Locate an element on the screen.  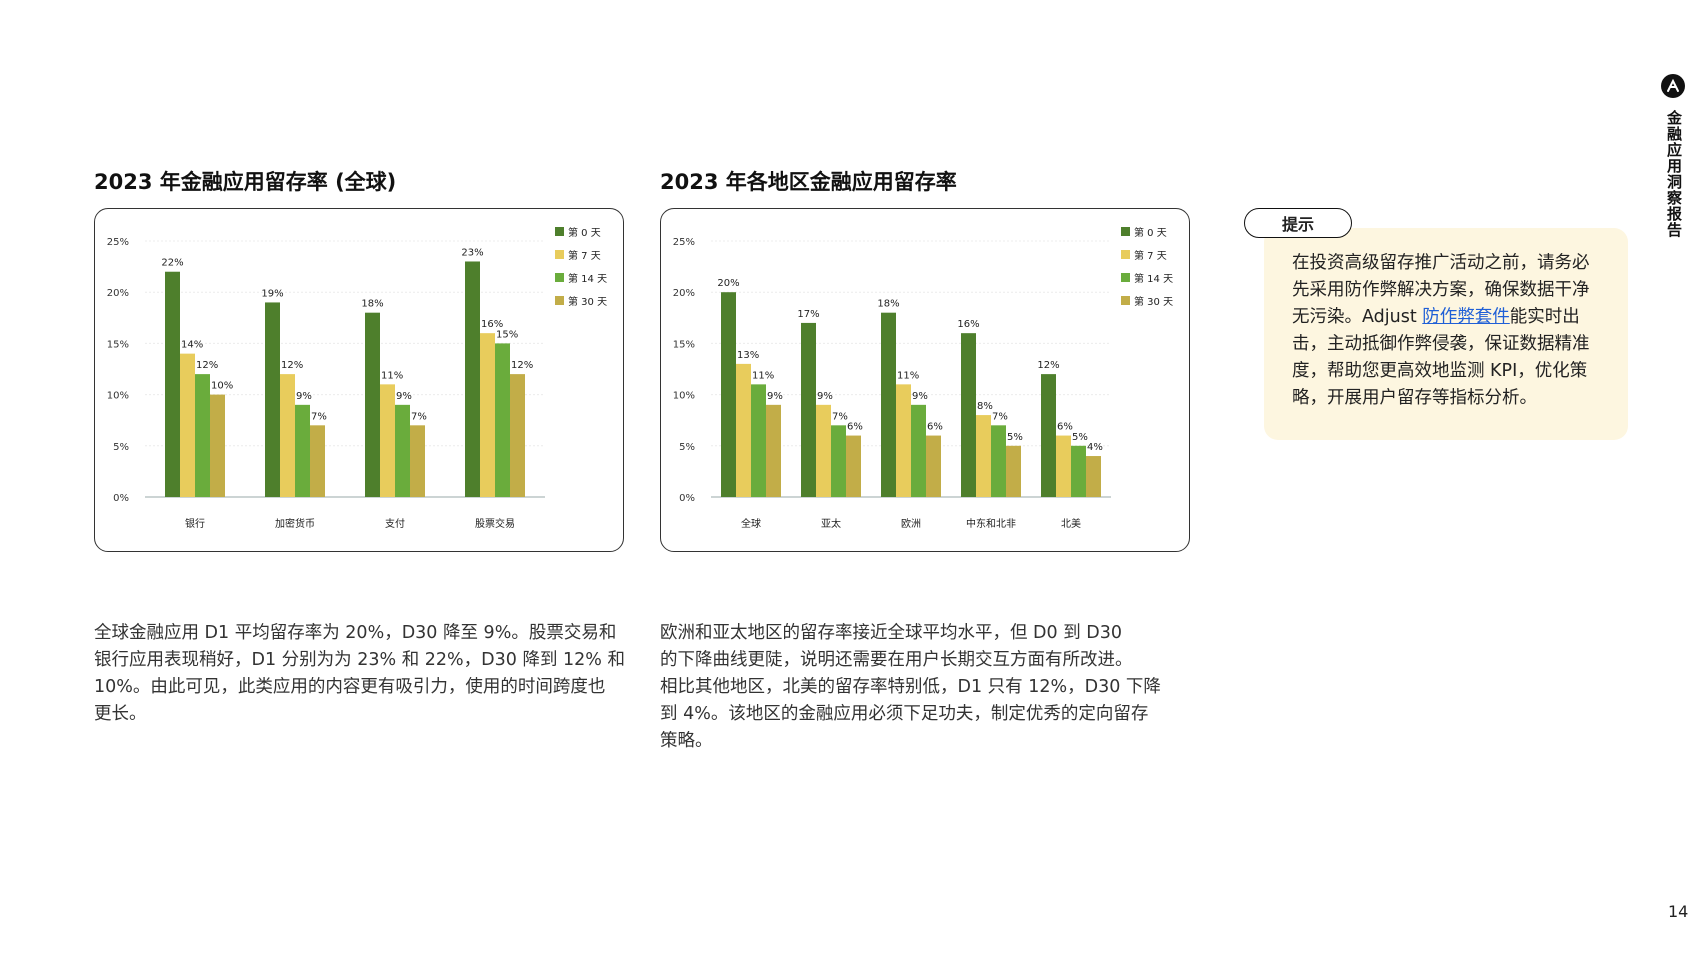
global-chart-data-label: 14% is located at coordinates (192, 345).